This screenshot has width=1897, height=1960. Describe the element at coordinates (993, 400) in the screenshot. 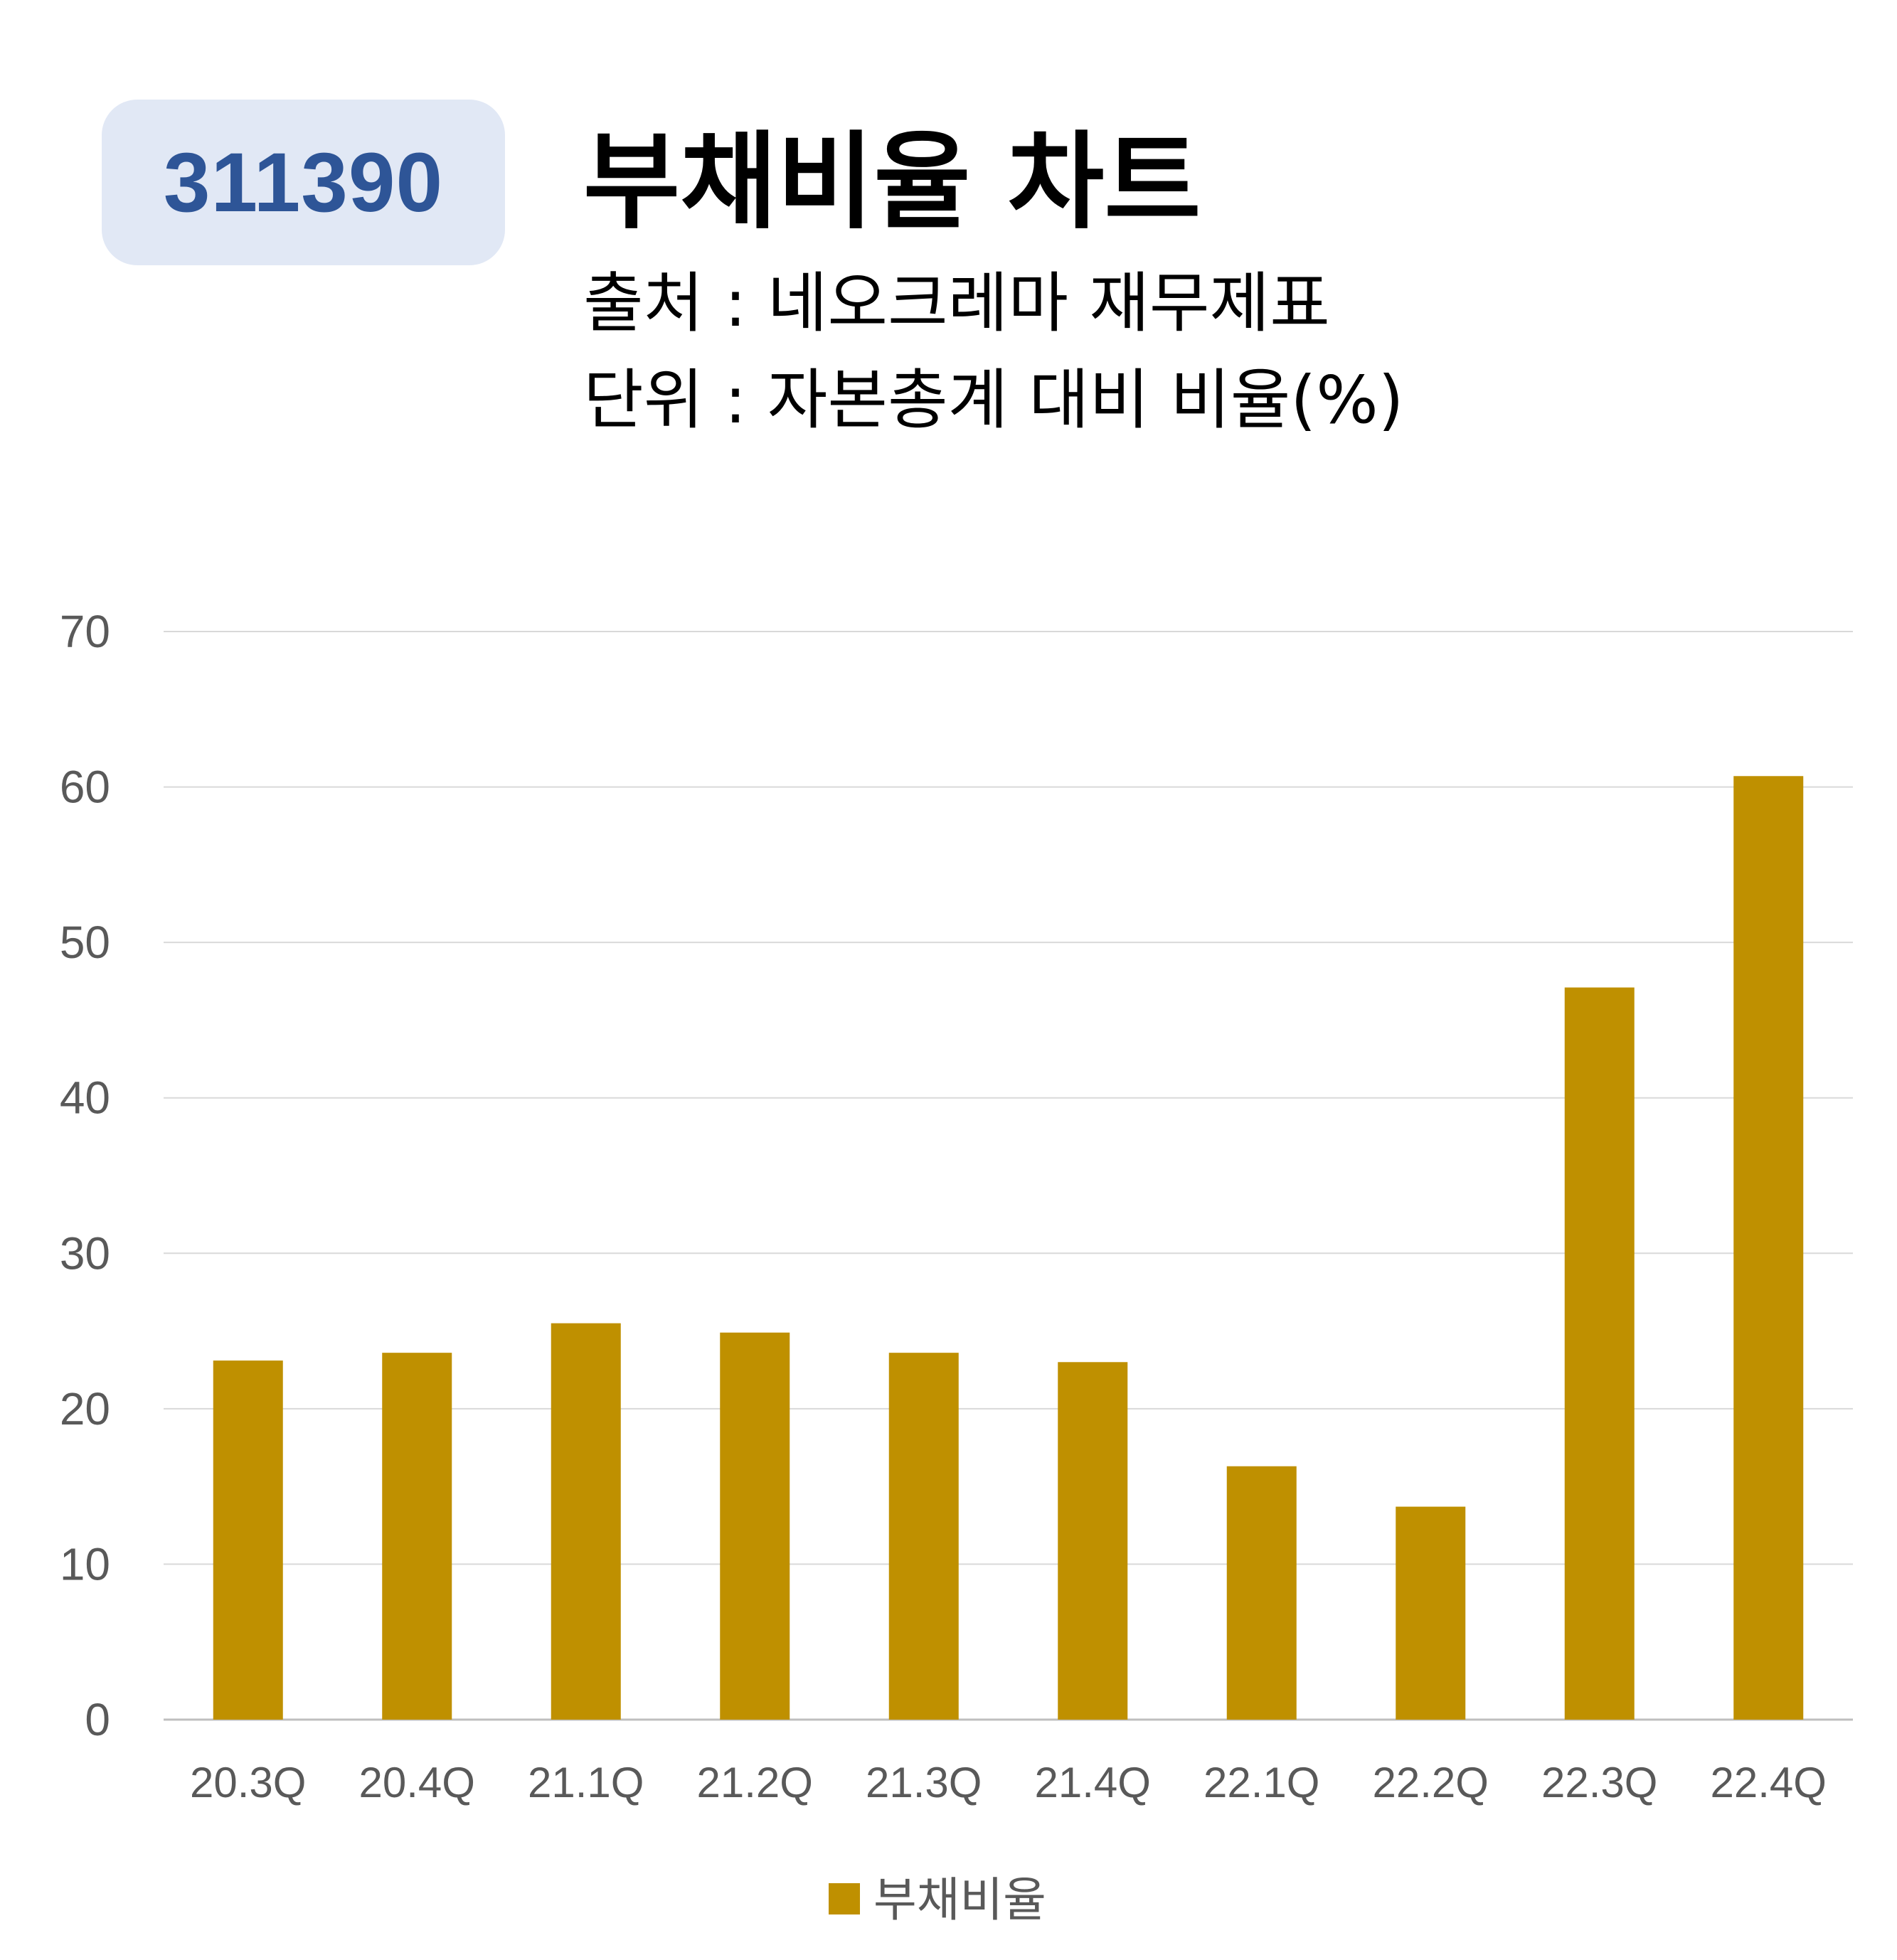

I see `unit-text: 단위 : 자본총계 대비 비율(%)` at that location.